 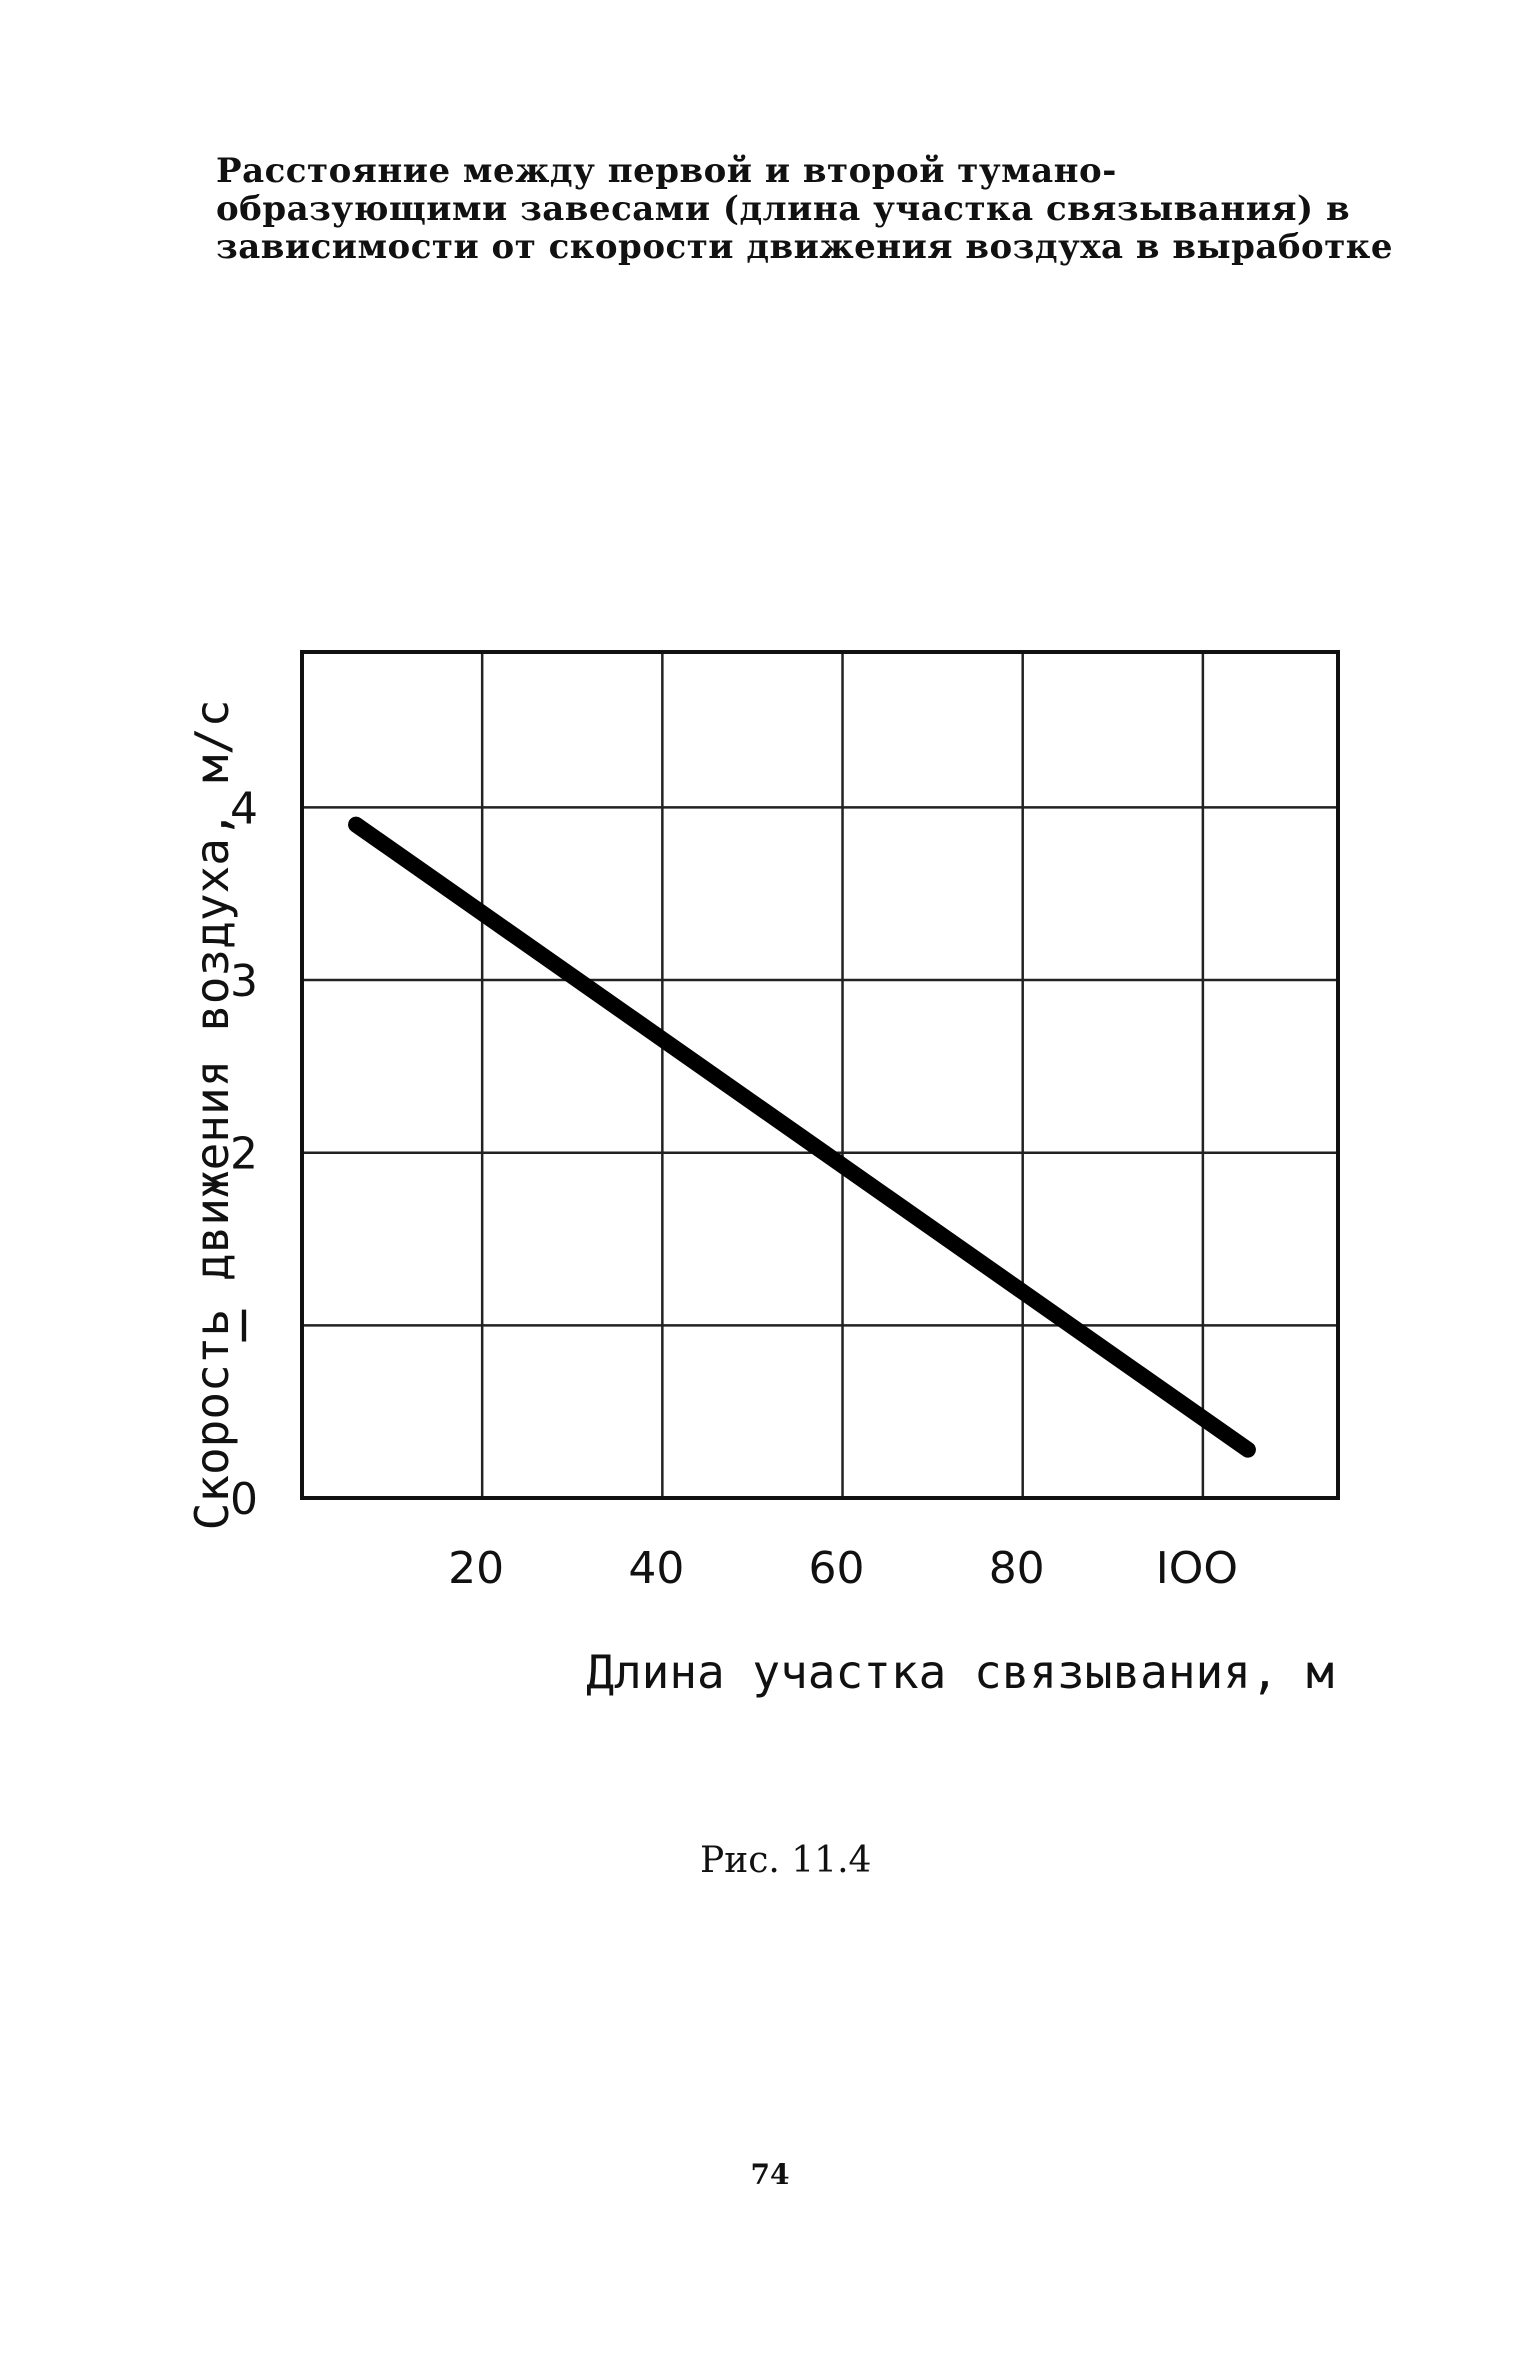 I want to click on y-axis-ticks: 0 I 2 3 4, so click(x=244, y=1154).